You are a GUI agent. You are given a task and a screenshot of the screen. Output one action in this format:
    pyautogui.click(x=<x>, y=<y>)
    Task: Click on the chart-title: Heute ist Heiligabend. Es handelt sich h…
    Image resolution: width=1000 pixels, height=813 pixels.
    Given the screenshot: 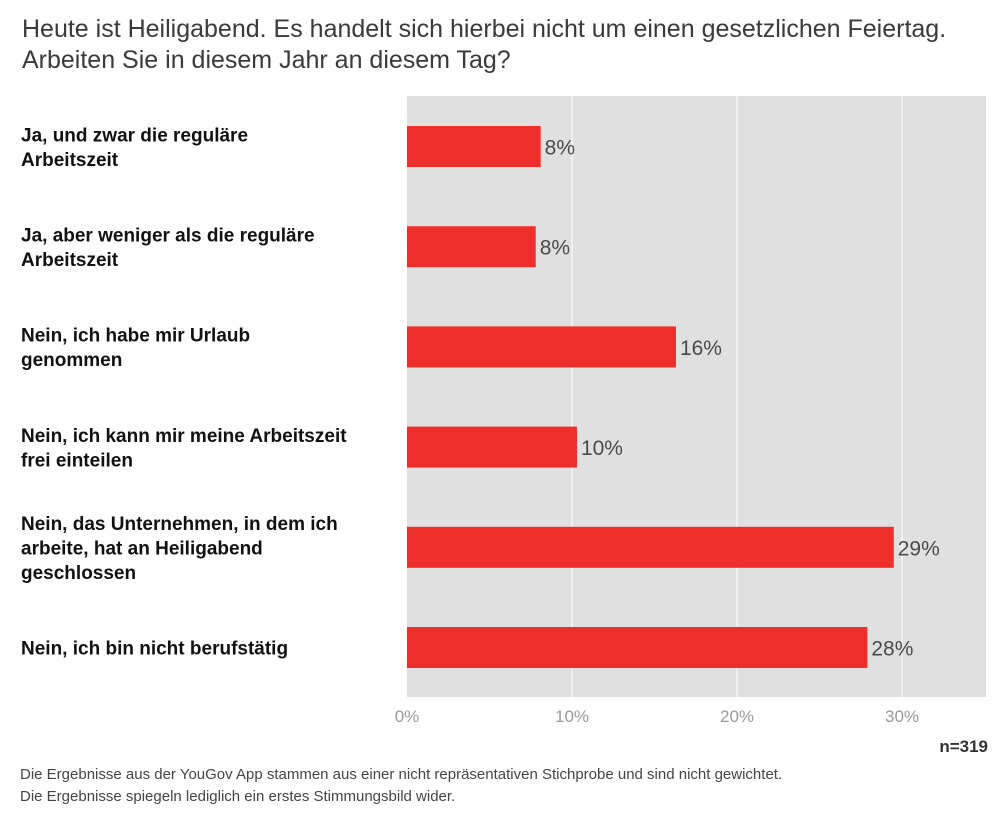 What is the action you would take?
    pyautogui.click(x=484, y=44)
    